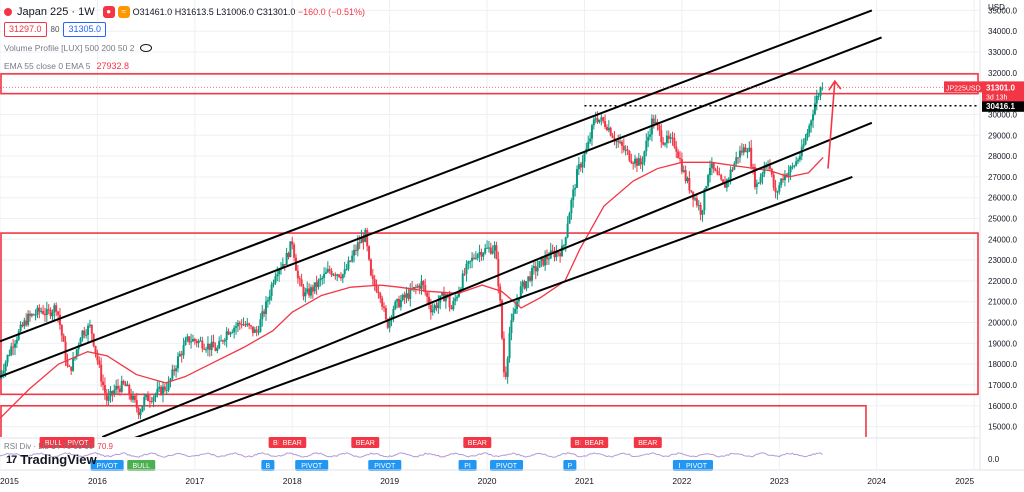  Describe the element at coordinates (184, 47) in the screenshot. I see `volume-profile-row: Volume Profile [LUX] 500 200 50 2` at that location.